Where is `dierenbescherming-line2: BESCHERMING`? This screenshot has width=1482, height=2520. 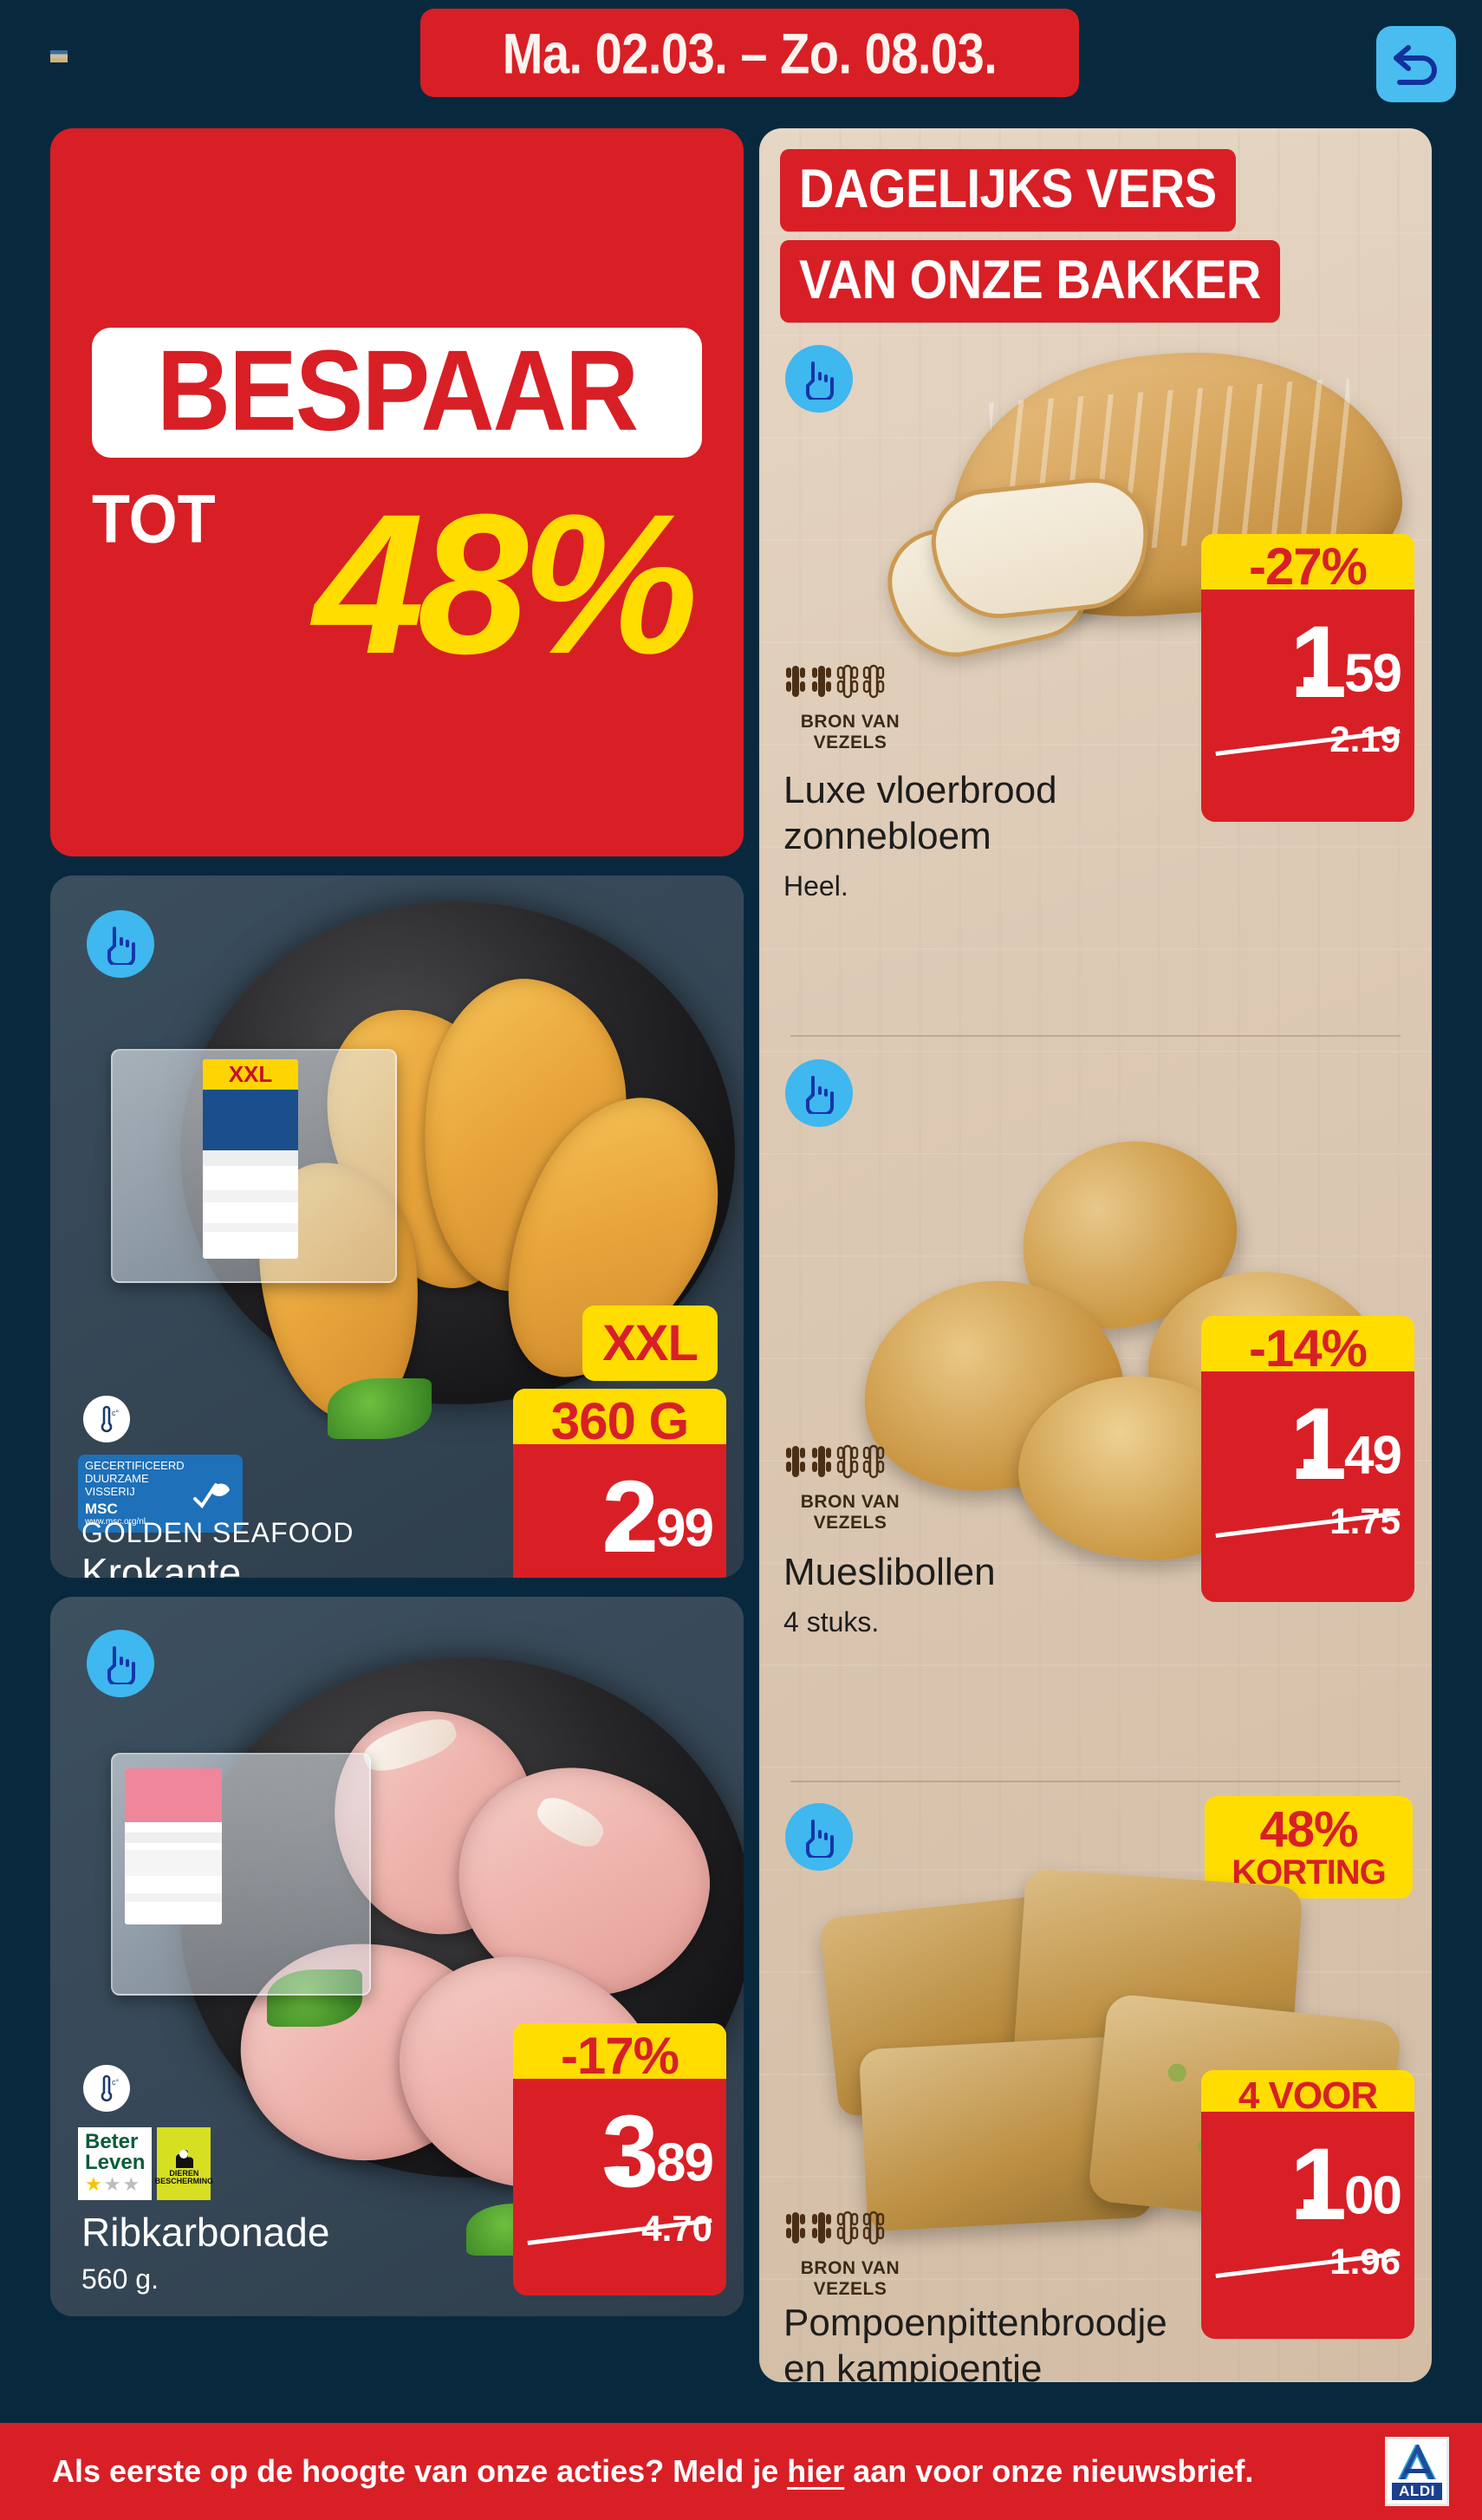
dierenbescherming-line2: BESCHERMING is located at coordinates (184, 2181).